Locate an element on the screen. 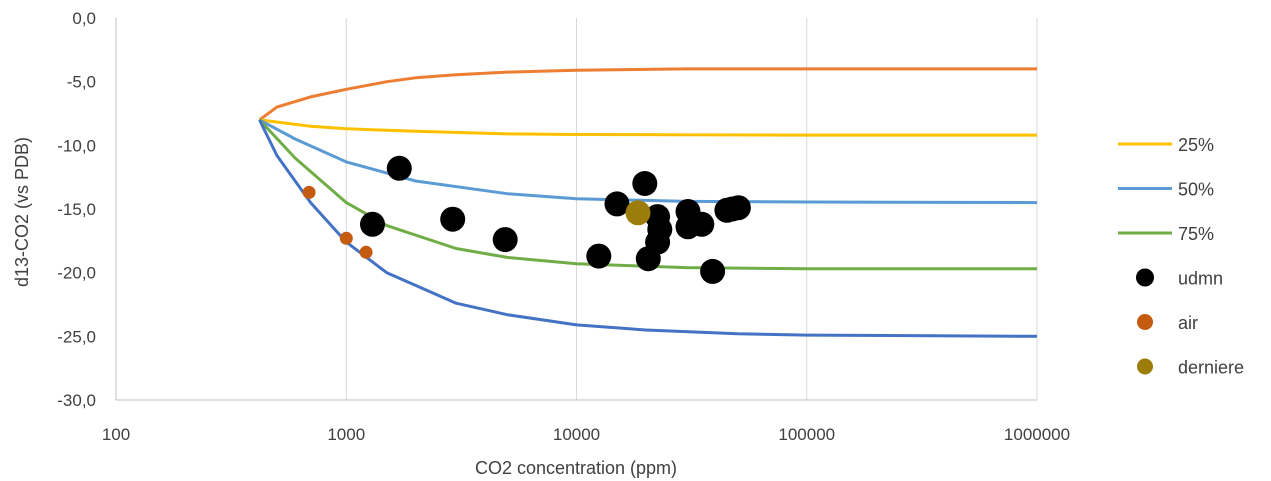  x-tick-label: 1000000 is located at coordinates (1037, 434).